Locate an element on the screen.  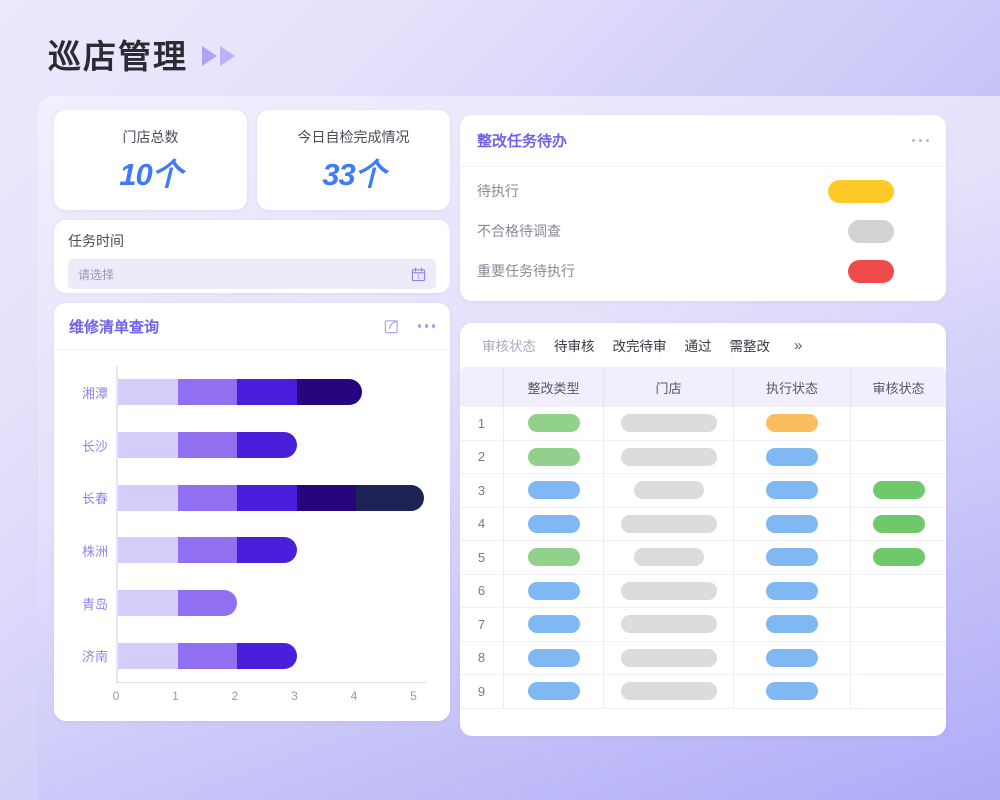
filter-bar: 审核状态 待审核 改完待审 通过 需整改 » is located at coordinates (703, 345).